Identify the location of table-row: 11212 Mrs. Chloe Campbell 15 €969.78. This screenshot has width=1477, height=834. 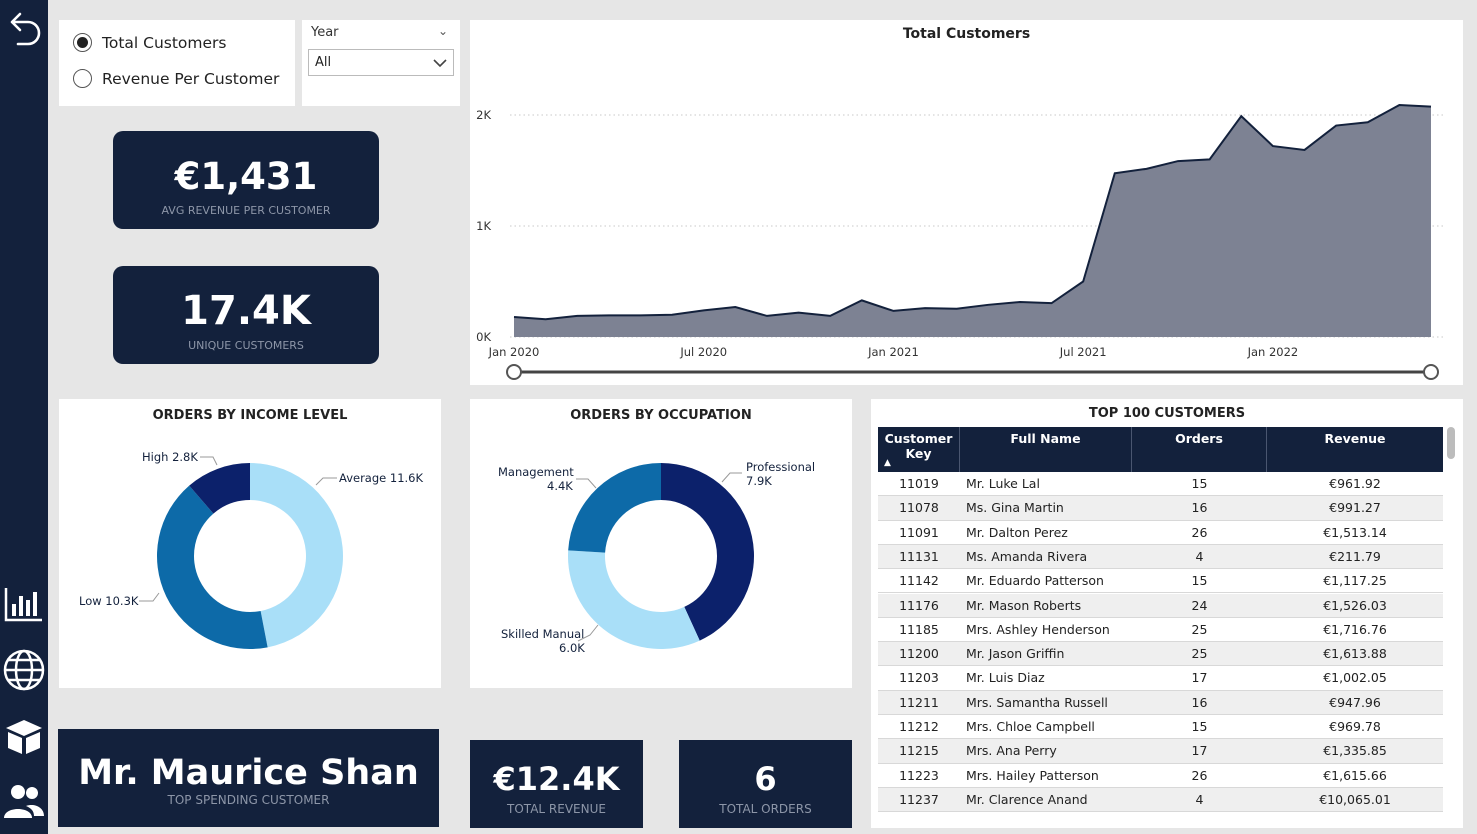
(1160, 727).